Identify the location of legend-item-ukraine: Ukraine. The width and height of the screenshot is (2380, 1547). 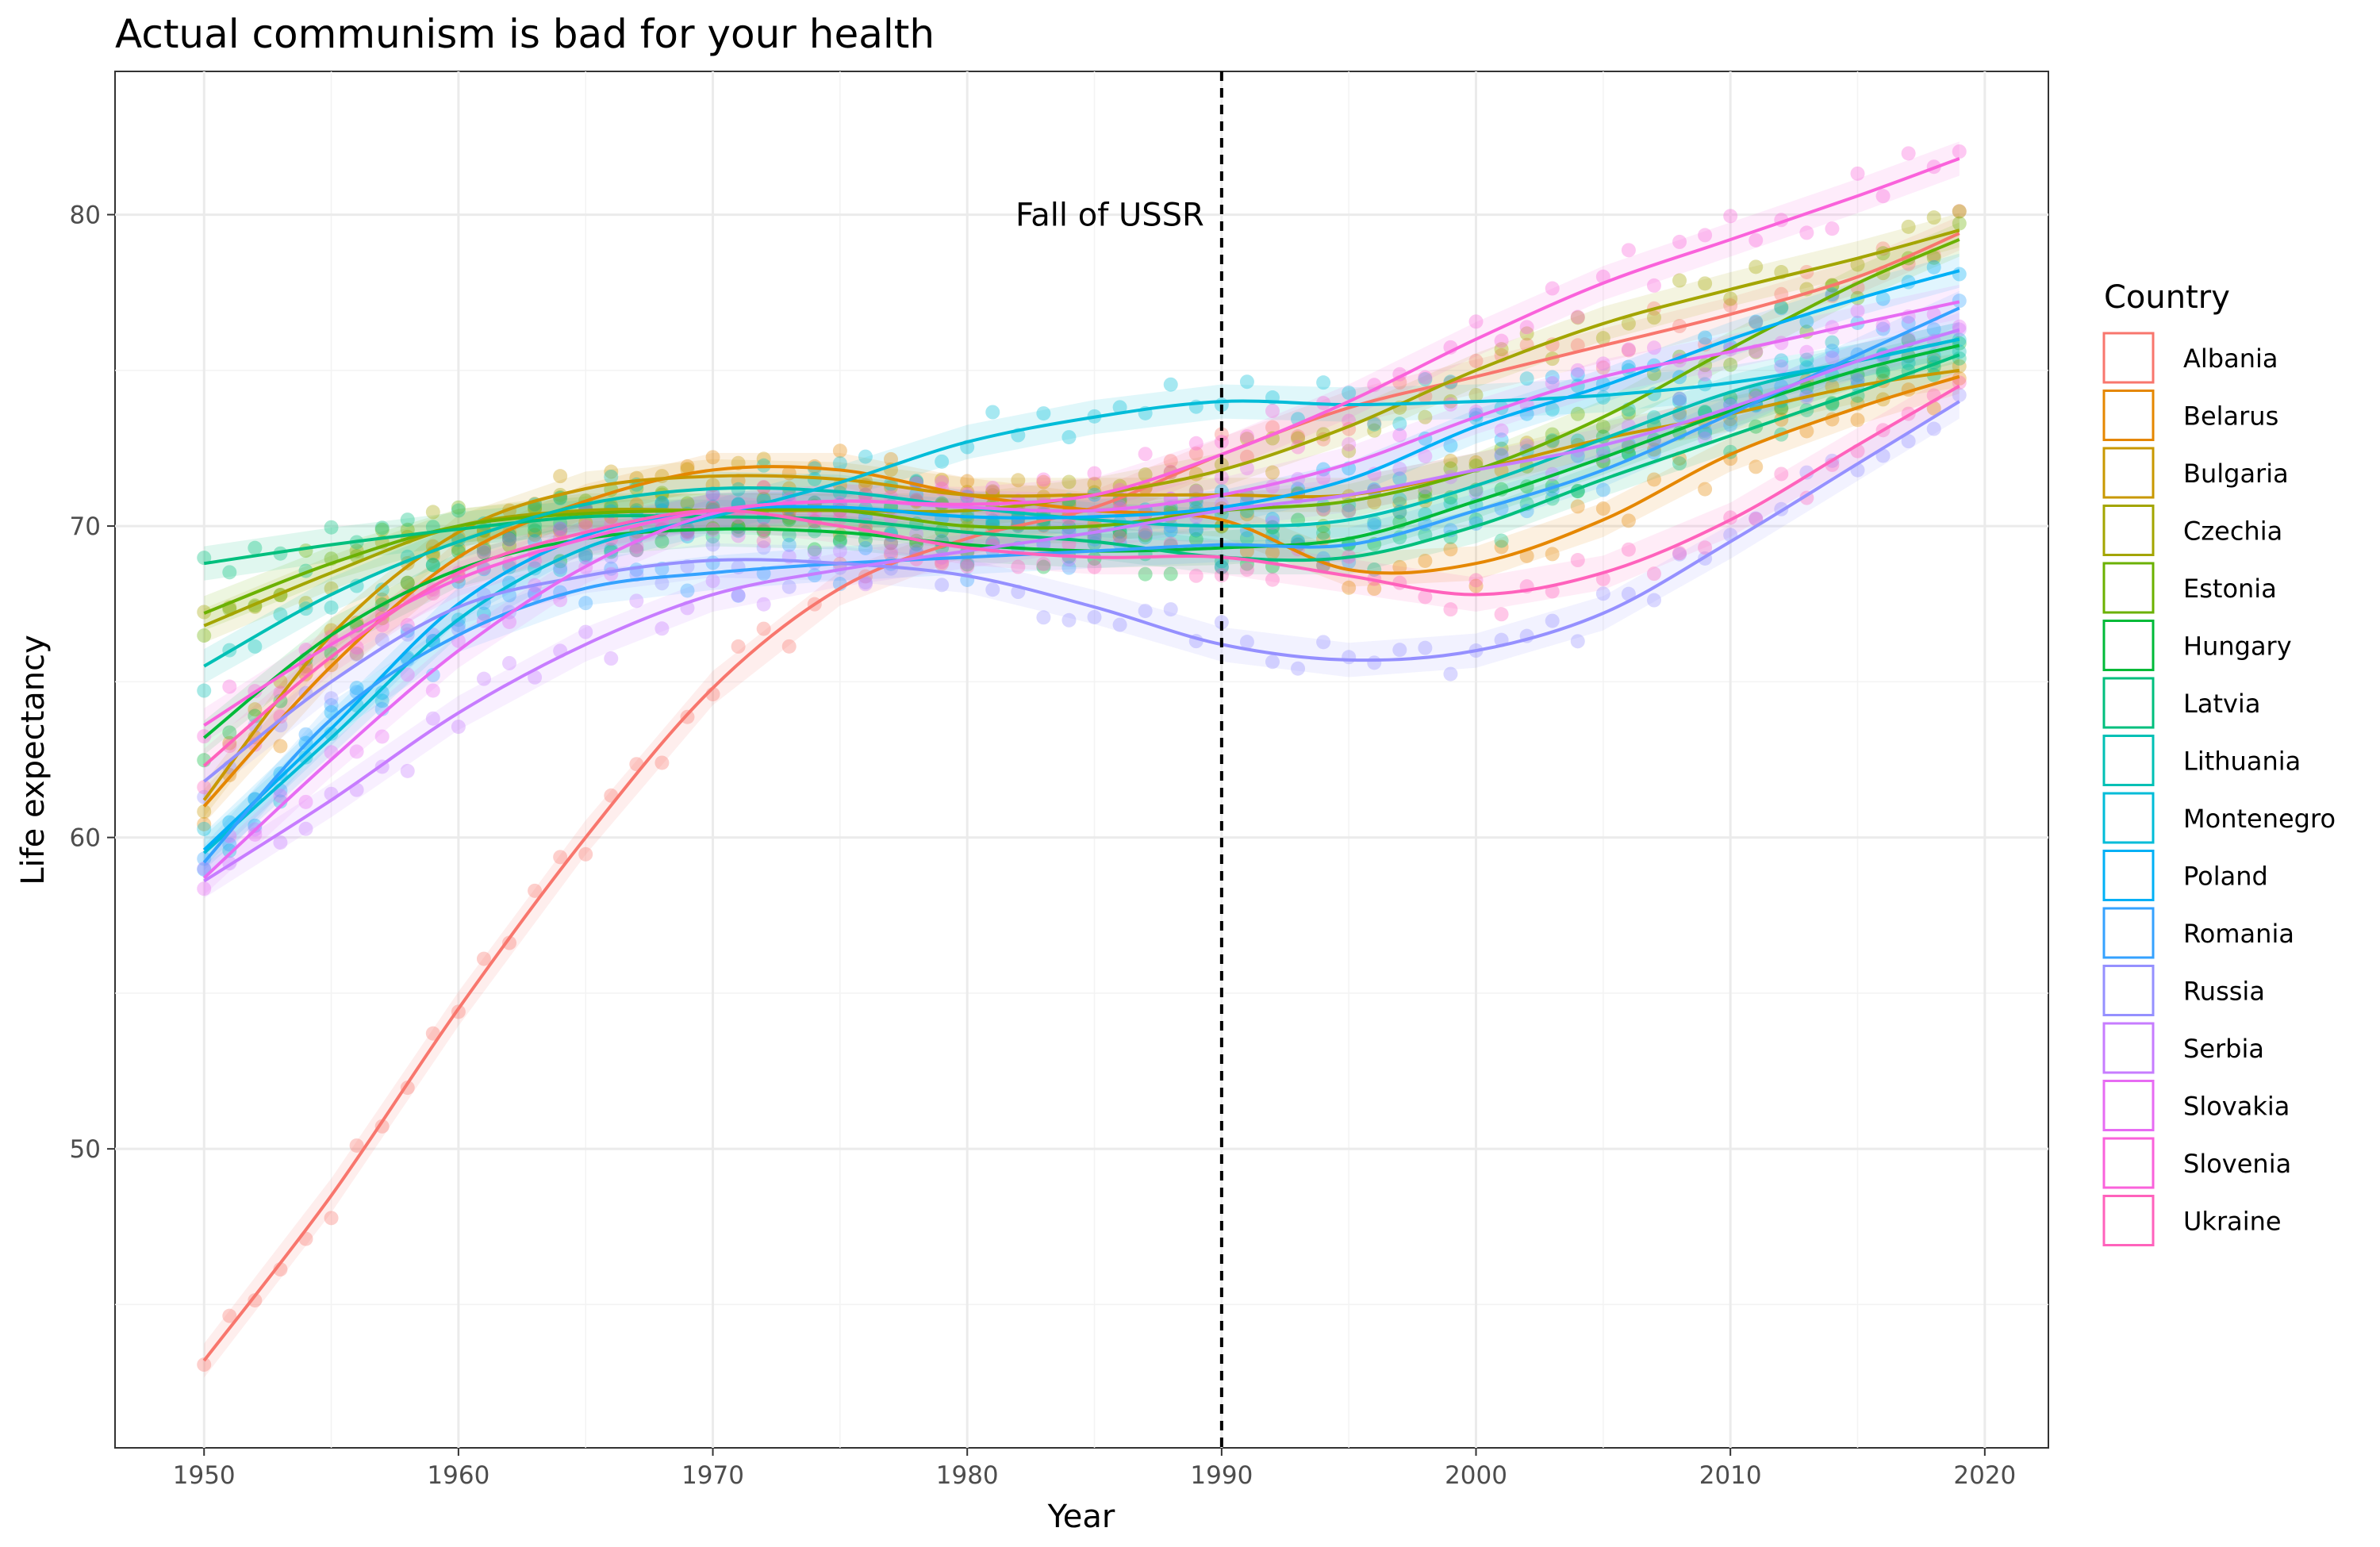
(2192, 1220).